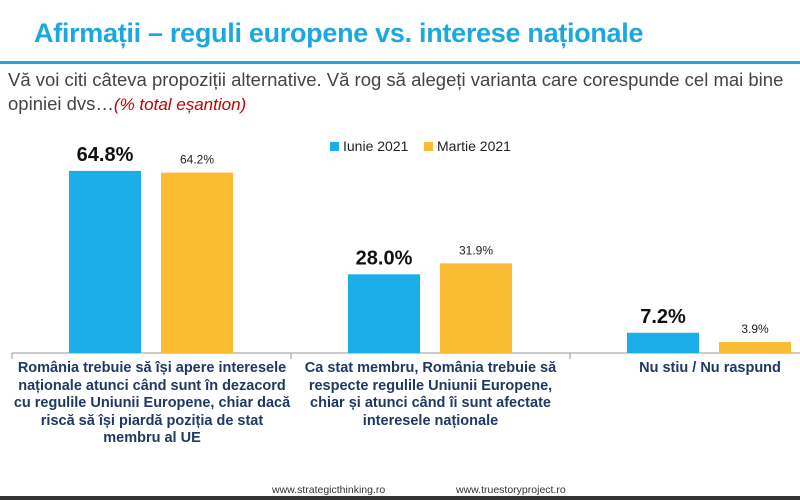 The image size is (800, 500). Describe the element at coordinates (180, 104) in the screenshot. I see `subtitle-note: (% total eșantion)` at that location.